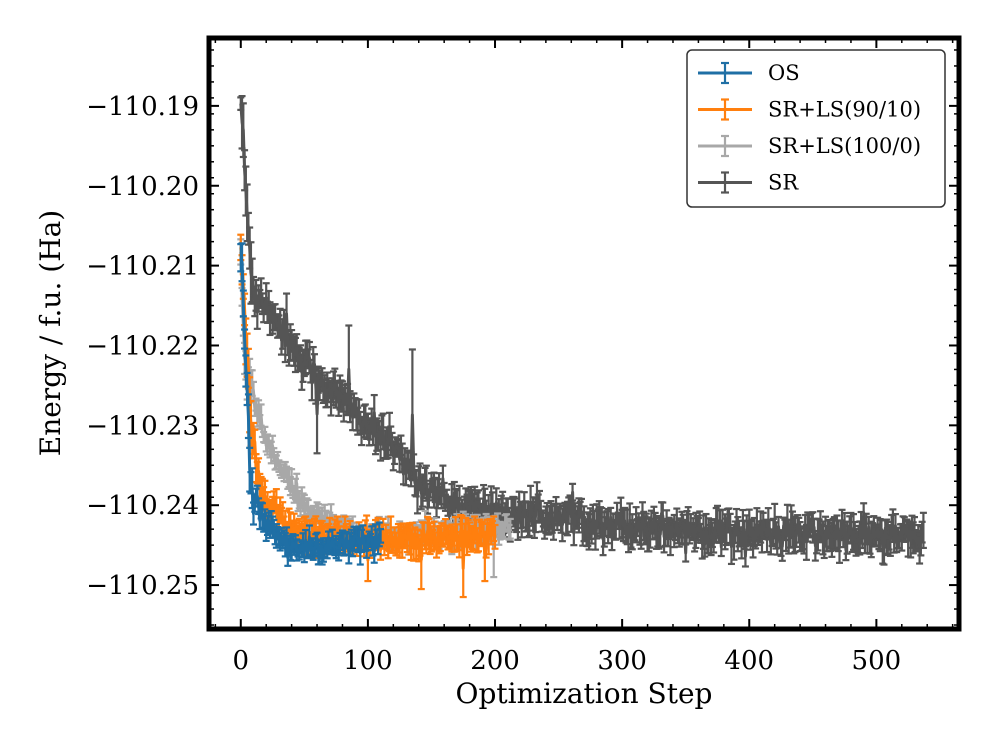 This screenshot has height=747, width=996. What do you see at coordinates (142, 187) in the screenshot?
I see `y-tick-label: −110.20` at bounding box center [142, 187].